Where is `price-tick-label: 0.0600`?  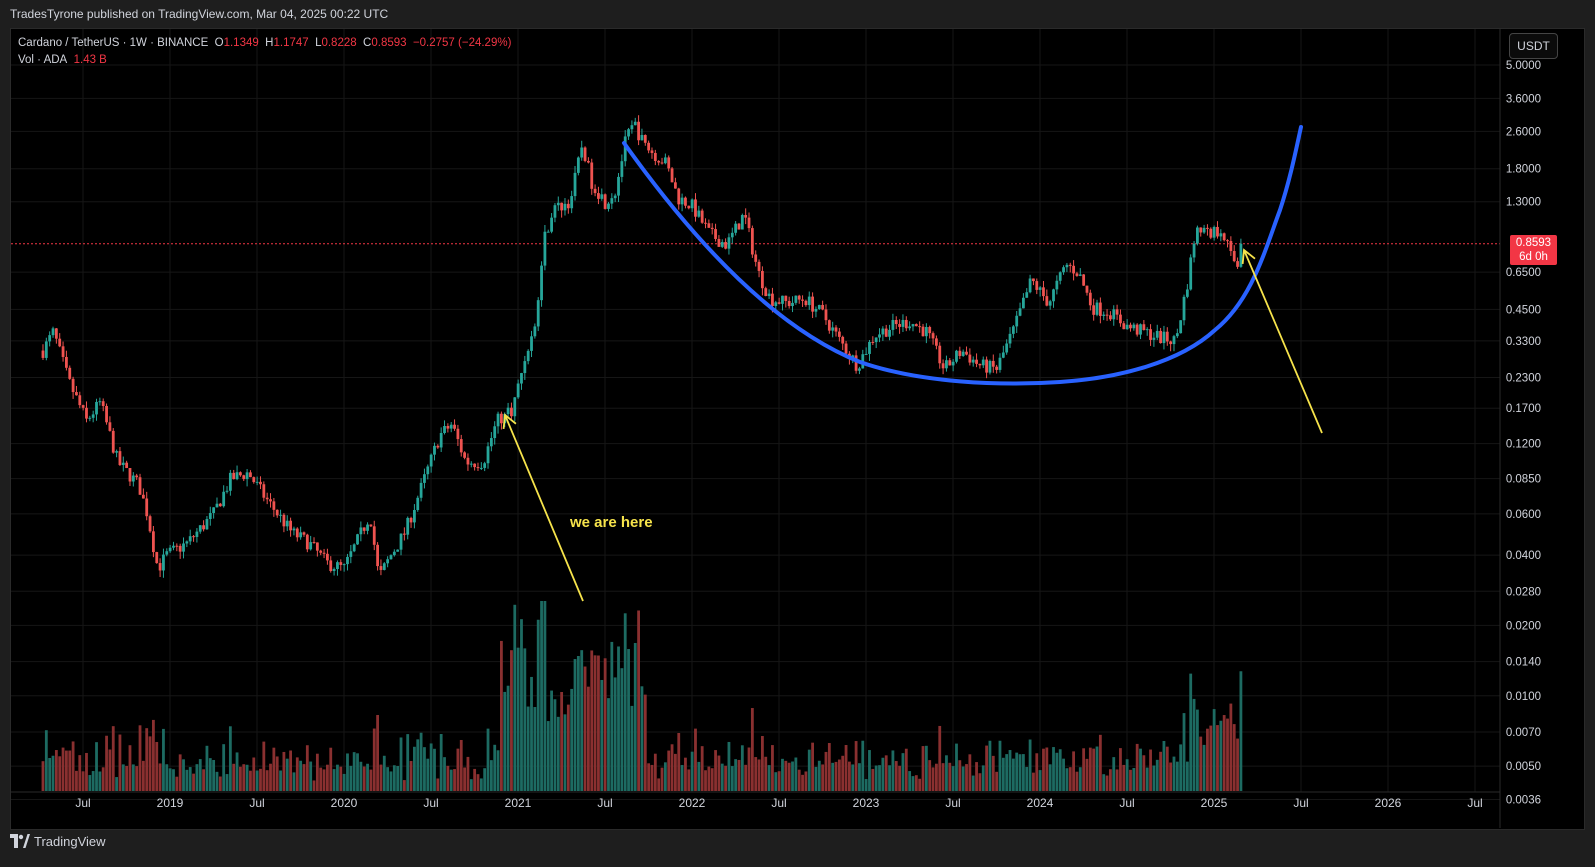 price-tick-label: 0.0600 is located at coordinates (1523, 515).